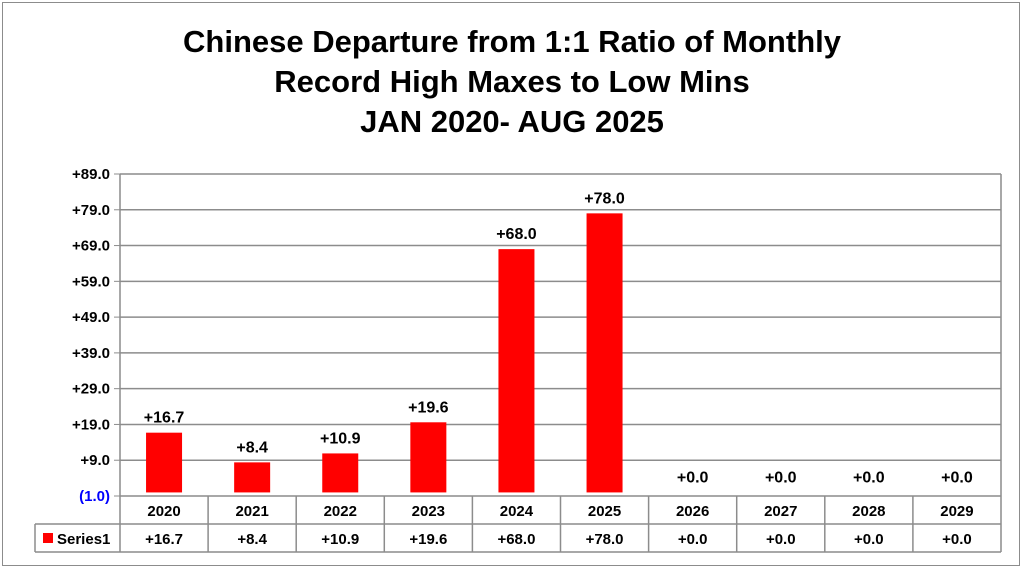  Describe the element at coordinates (340, 539) in the screenshot. I see `table-value: +10.9` at that location.